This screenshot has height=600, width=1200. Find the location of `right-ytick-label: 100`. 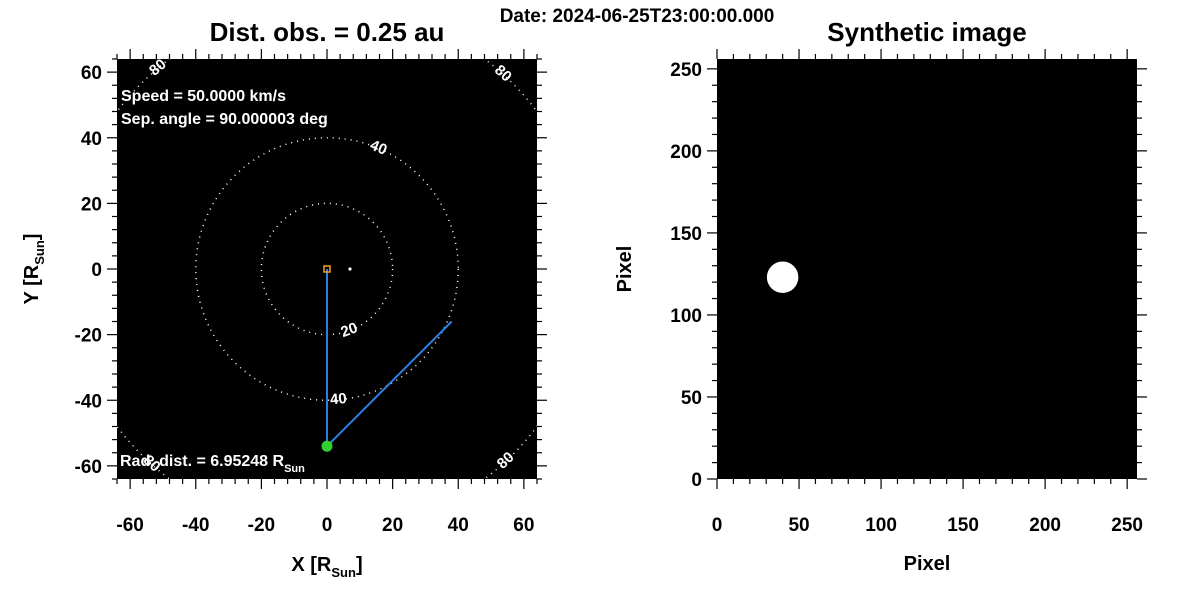

right-ytick-label: 100 is located at coordinates (686, 316).